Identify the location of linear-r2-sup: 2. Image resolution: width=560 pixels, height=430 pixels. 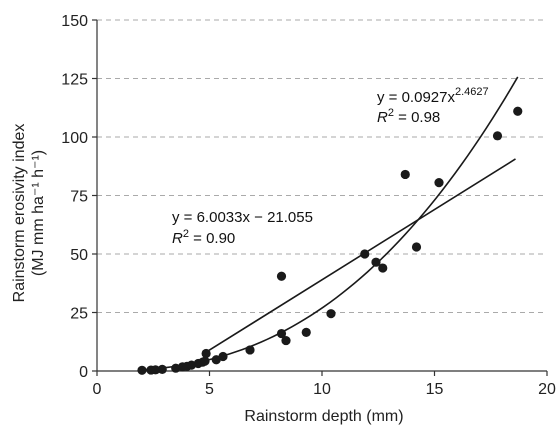
(186, 234).